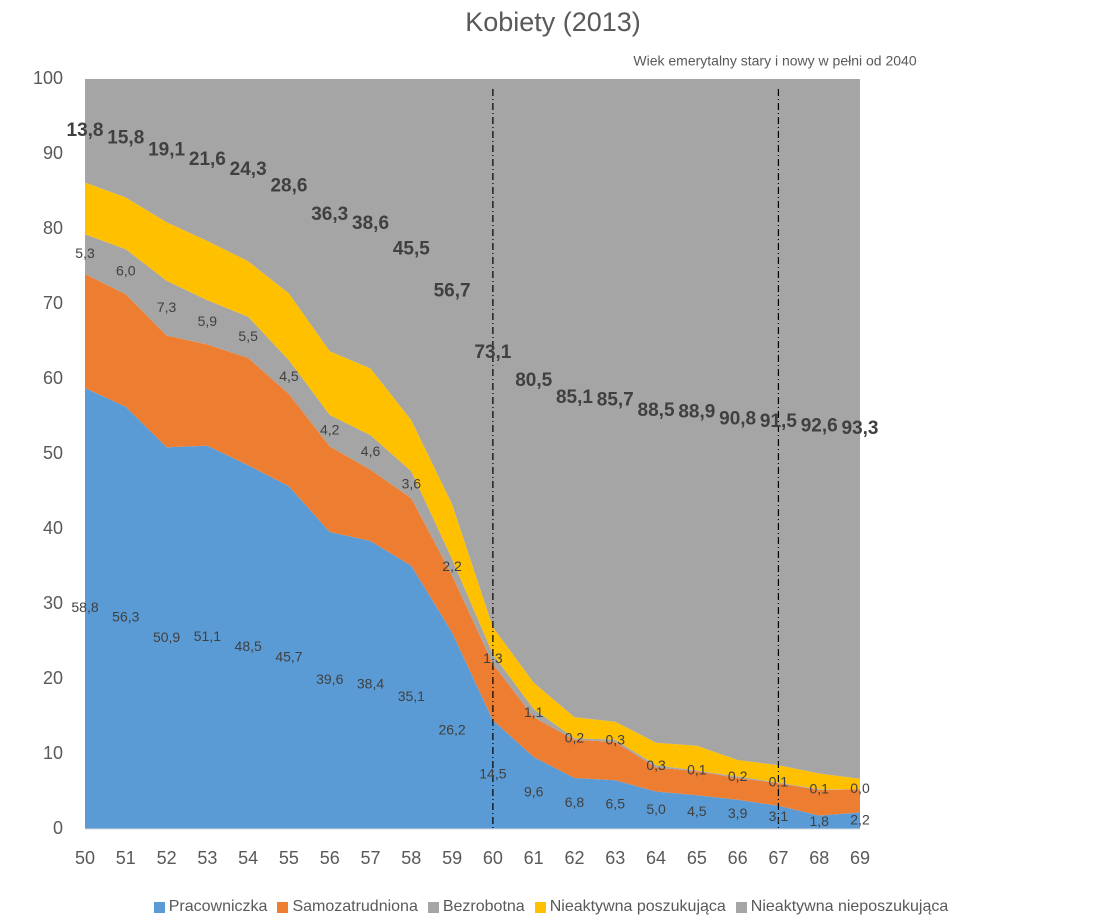 This screenshot has height=924, width=1102. Describe the element at coordinates (615, 858) in the screenshot. I see `x-tick-label: 63` at that location.